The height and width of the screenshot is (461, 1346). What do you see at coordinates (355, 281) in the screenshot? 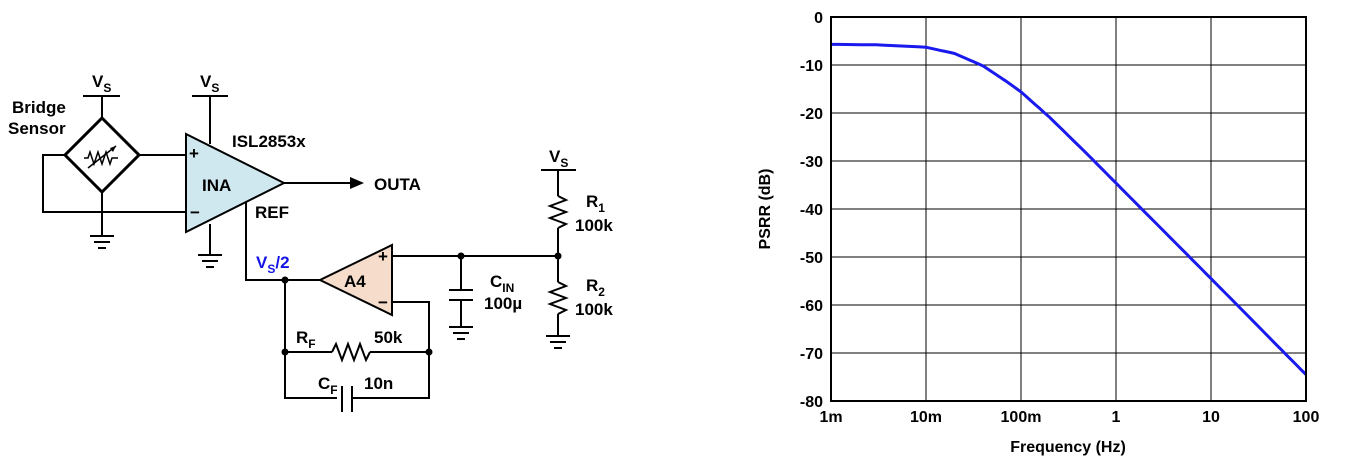
I see `a4-label: A4` at bounding box center [355, 281].